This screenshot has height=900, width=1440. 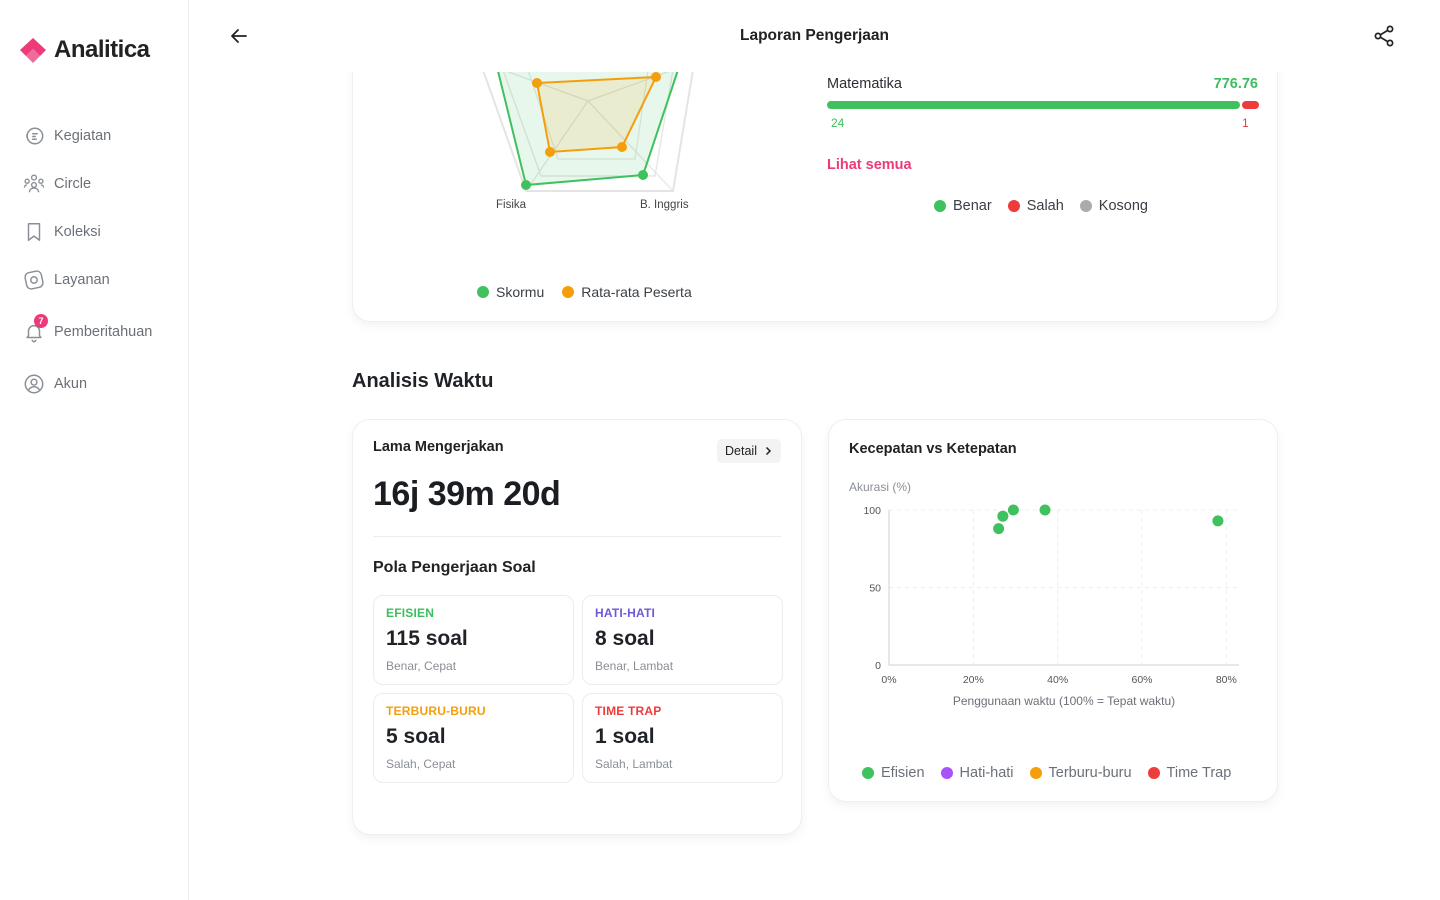 I want to click on legend-label: Skormu, so click(x=520, y=292).